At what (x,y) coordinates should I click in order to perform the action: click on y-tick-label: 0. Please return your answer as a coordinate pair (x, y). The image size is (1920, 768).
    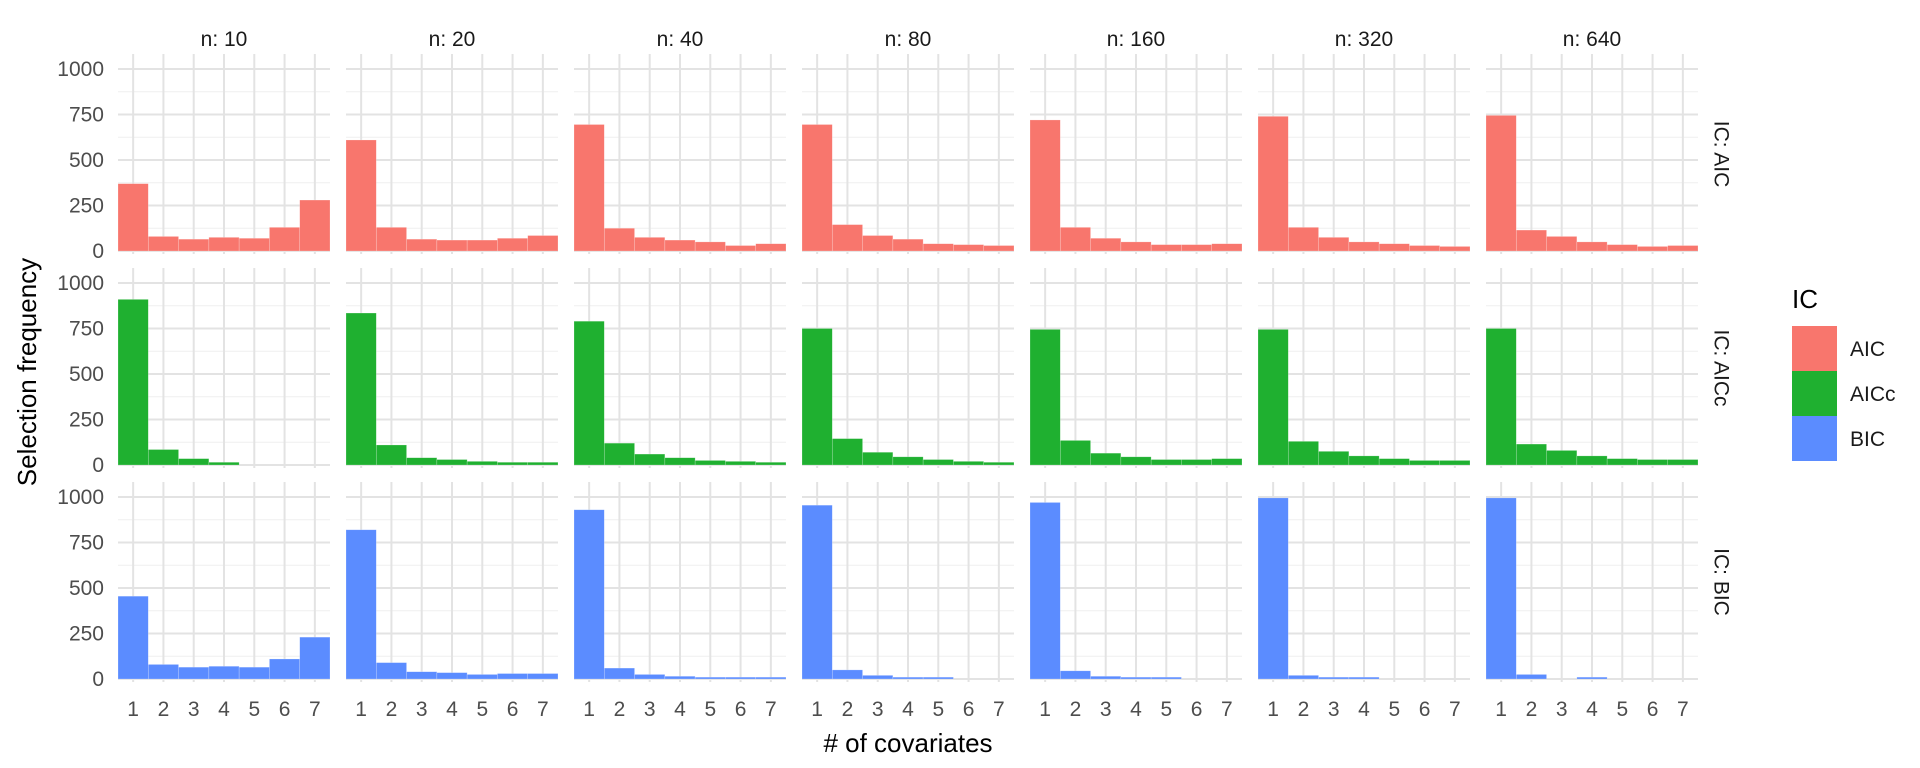
    Looking at the image, I should click on (98, 465).